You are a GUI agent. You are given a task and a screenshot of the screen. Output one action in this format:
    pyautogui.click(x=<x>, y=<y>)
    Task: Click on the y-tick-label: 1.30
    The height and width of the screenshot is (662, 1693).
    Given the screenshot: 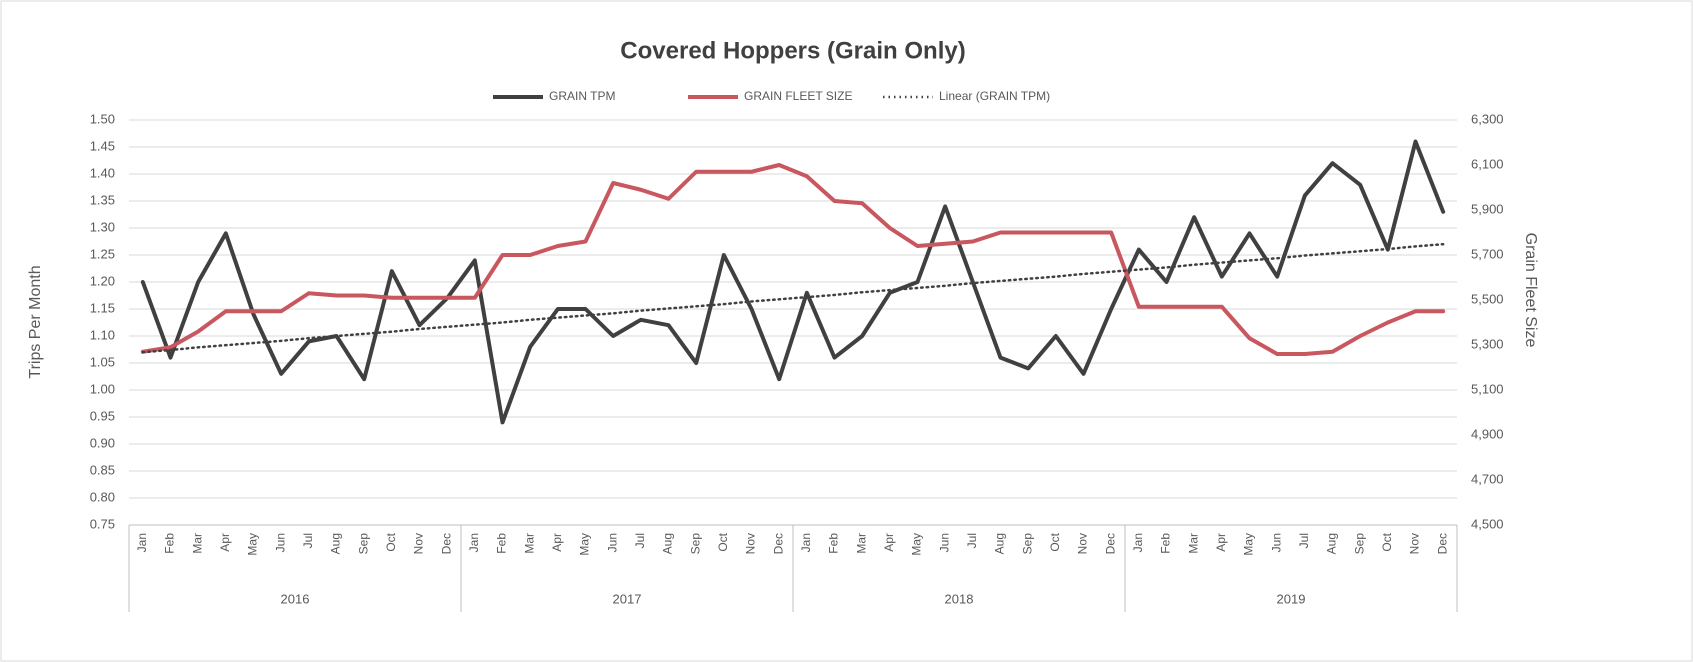 What is the action you would take?
    pyautogui.click(x=102, y=226)
    